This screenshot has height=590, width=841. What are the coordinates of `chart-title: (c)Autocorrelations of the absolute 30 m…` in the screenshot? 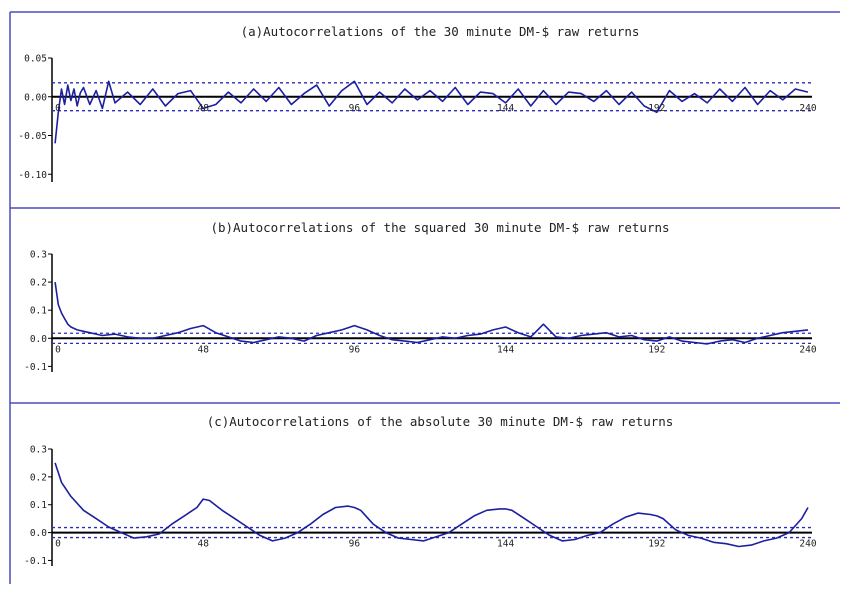 It's located at (440, 421).